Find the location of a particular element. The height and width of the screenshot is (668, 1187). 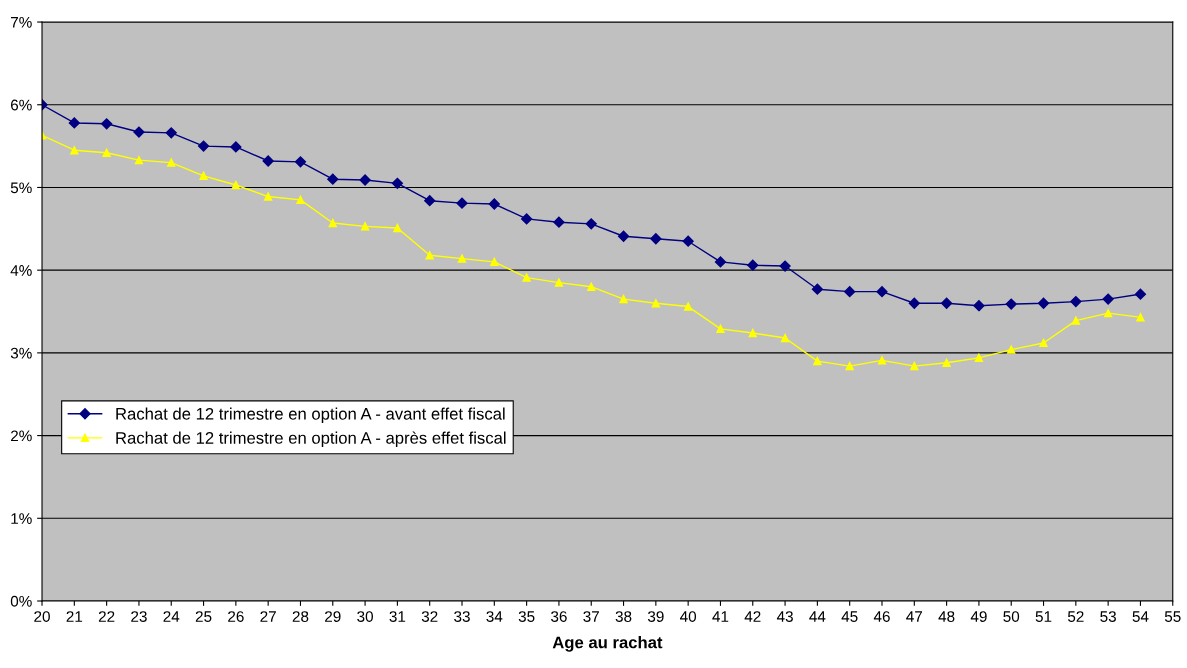

x-axis-title: Age au rachat is located at coordinates (607, 644).